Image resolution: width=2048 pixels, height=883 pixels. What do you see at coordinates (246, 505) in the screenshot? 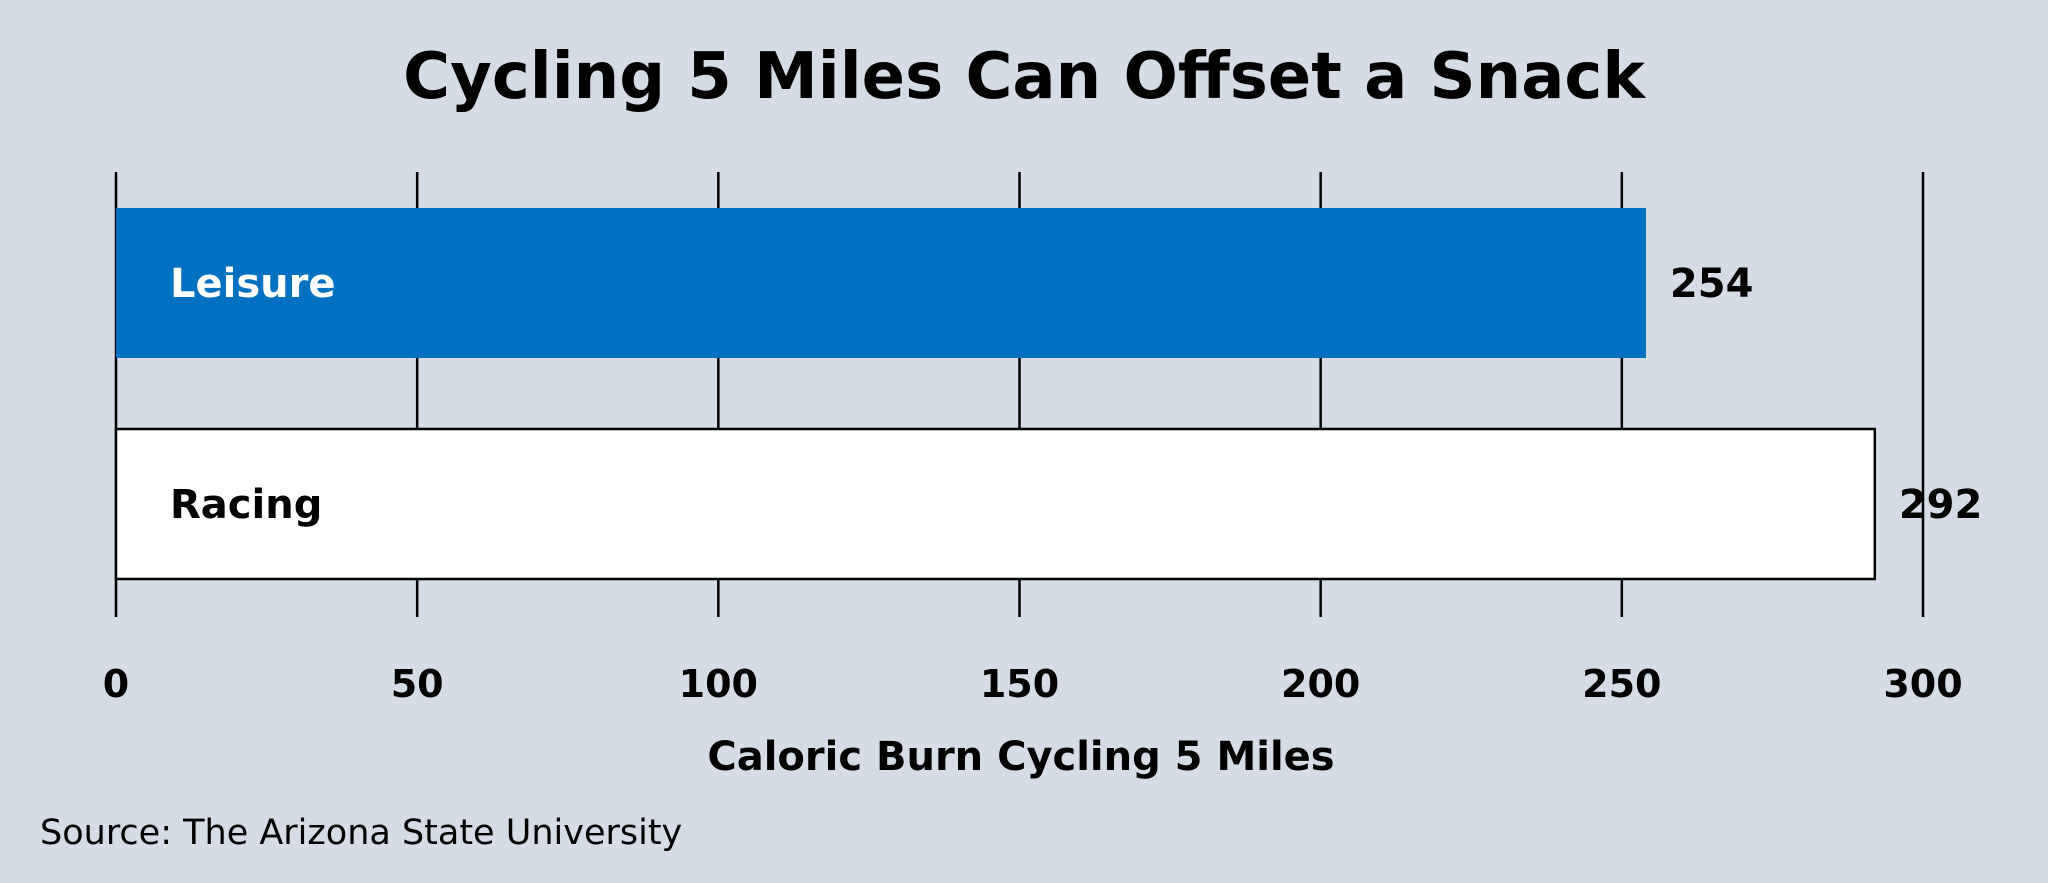
I see `bar-category-label: Racing` at bounding box center [246, 505].